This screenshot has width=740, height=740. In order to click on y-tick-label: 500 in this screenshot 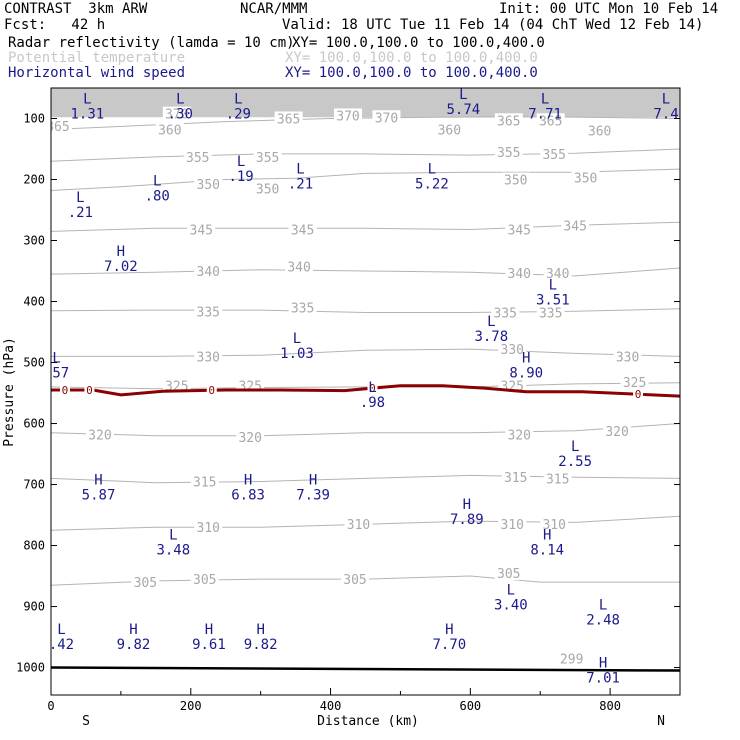, I will do `click(34, 363)`.